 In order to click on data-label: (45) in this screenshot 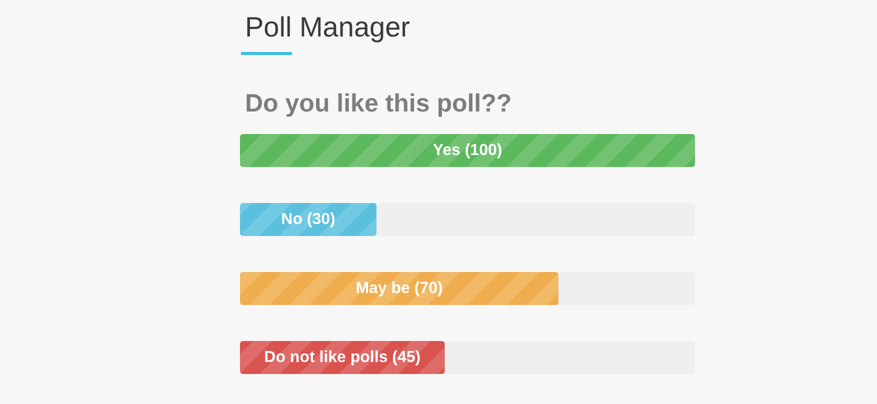, I will do `click(406, 357)`.